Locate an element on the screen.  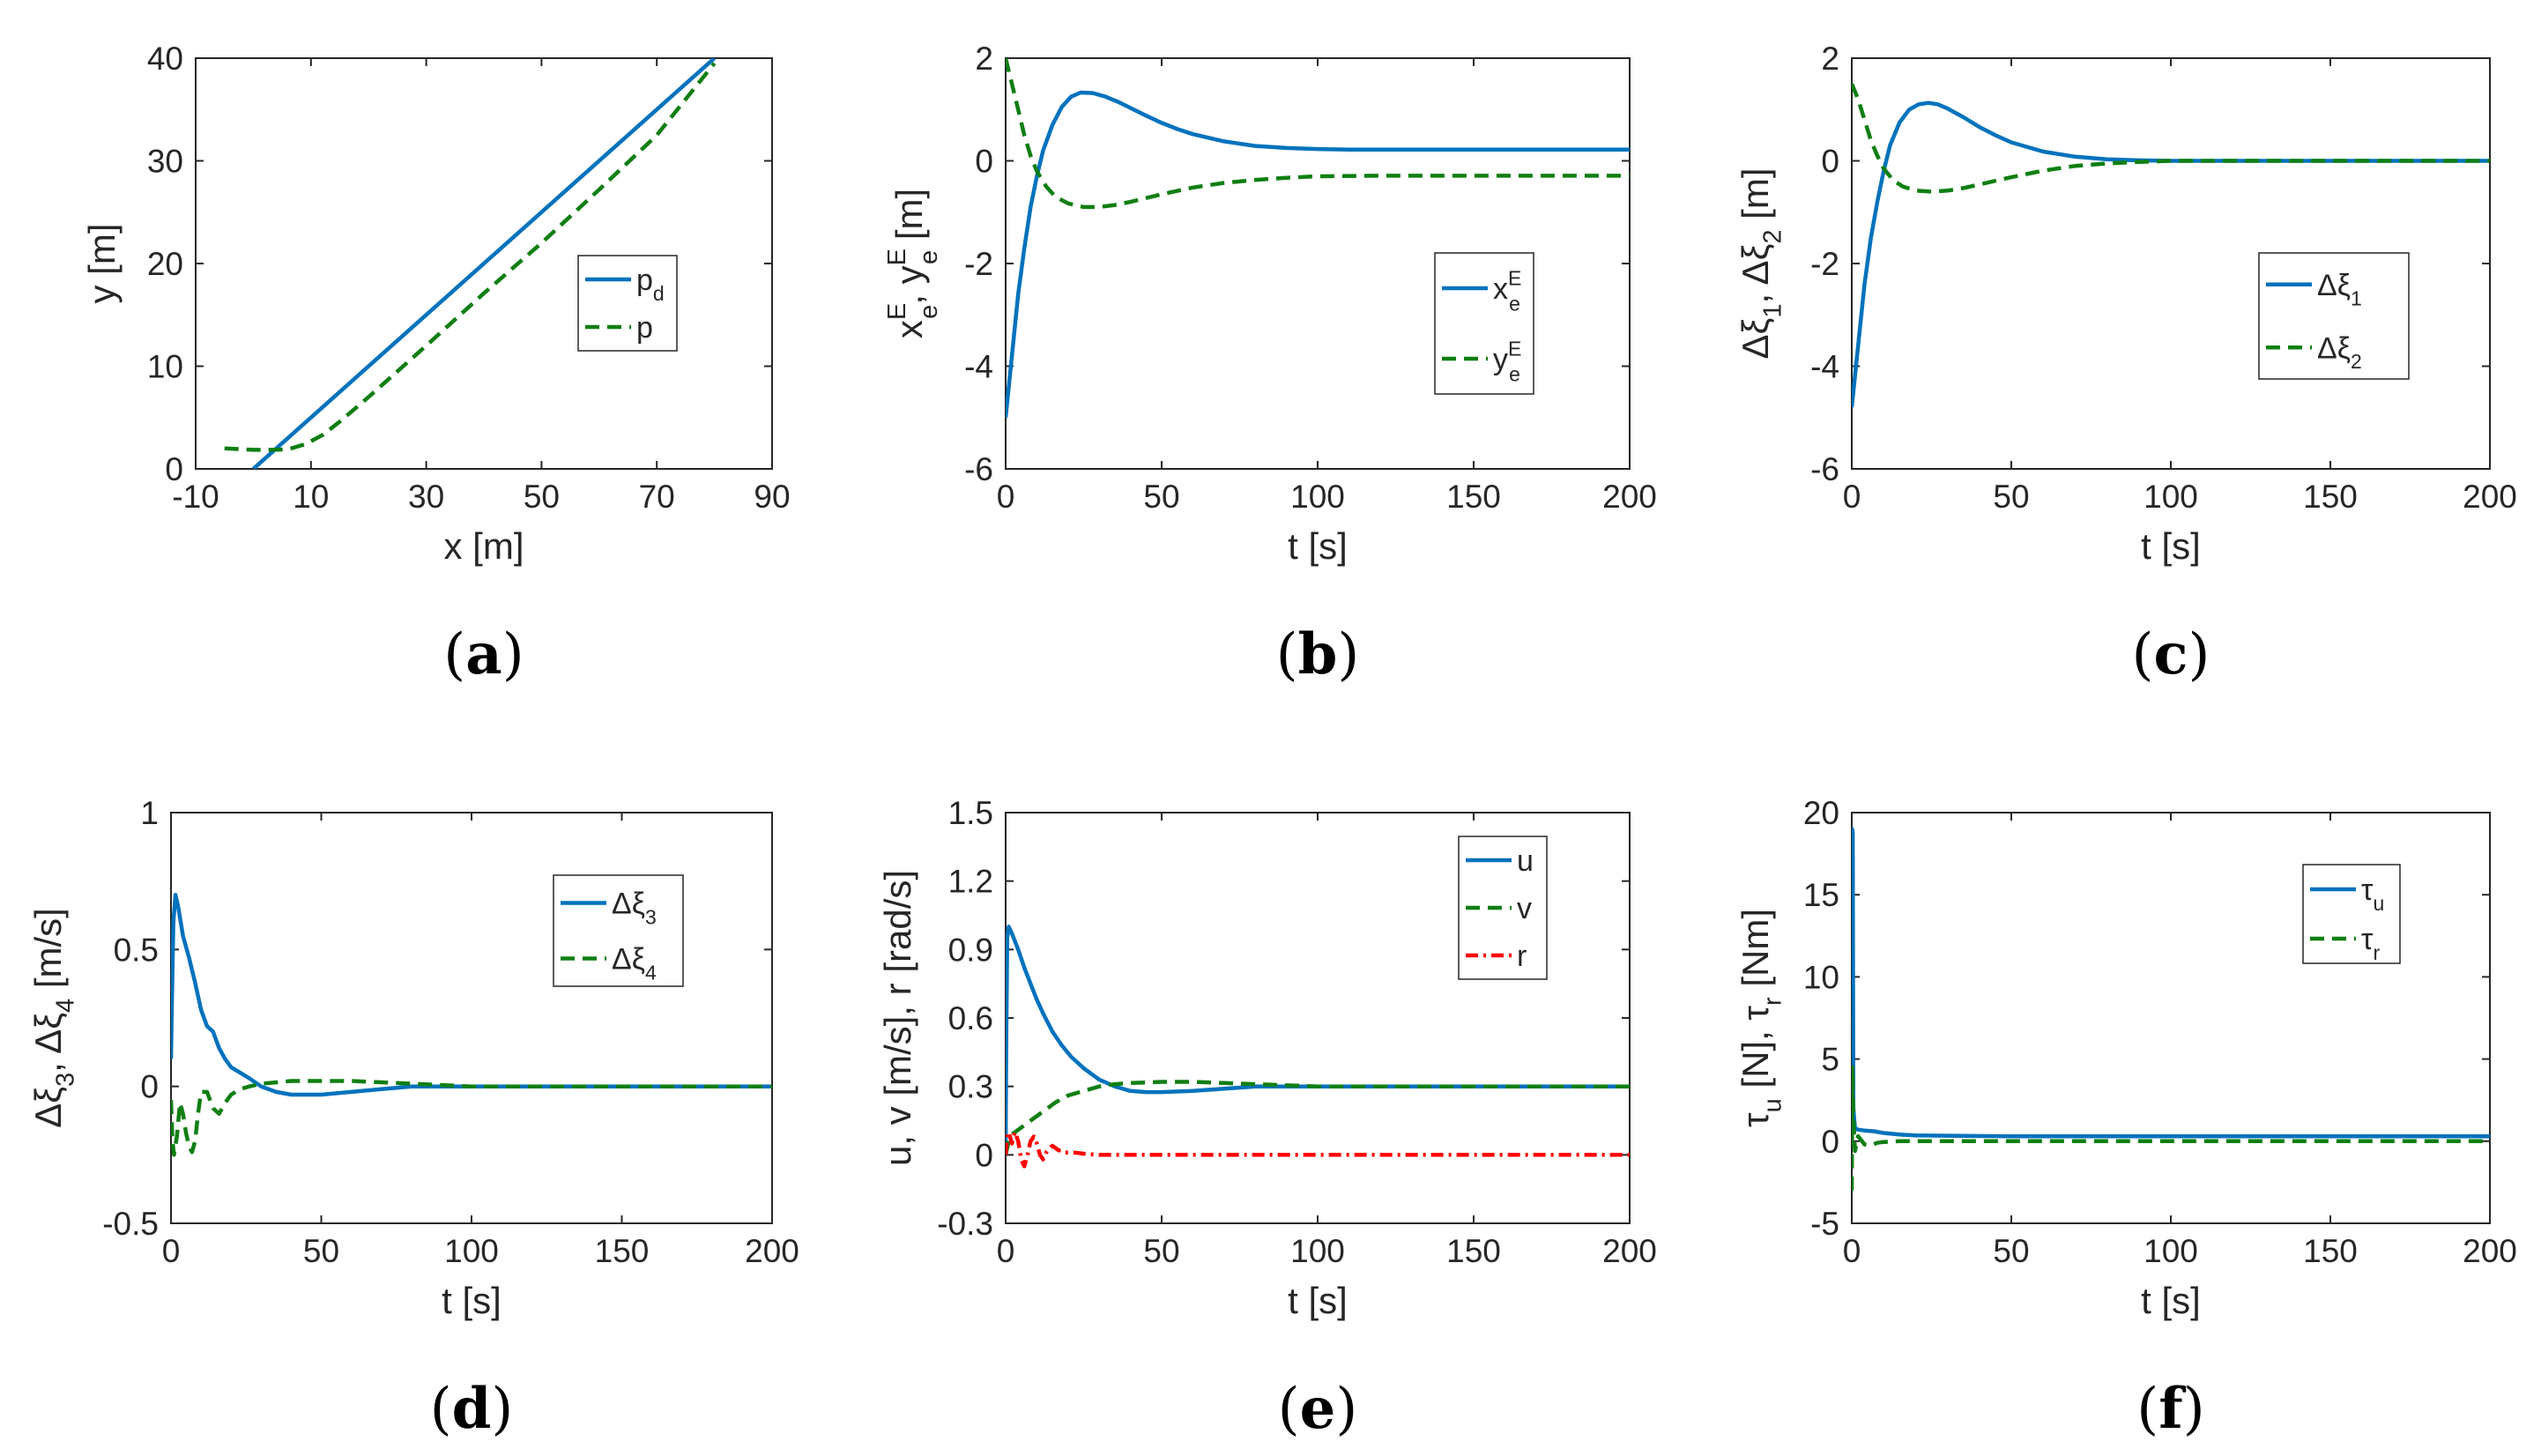
legend: pd​ p is located at coordinates (627, 303).